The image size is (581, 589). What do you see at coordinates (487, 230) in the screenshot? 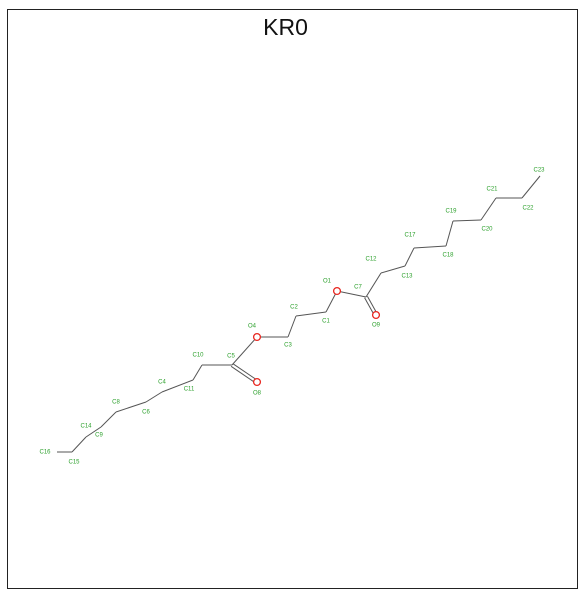
I see `atom-label-c20: C20` at bounding box center [487, 230].